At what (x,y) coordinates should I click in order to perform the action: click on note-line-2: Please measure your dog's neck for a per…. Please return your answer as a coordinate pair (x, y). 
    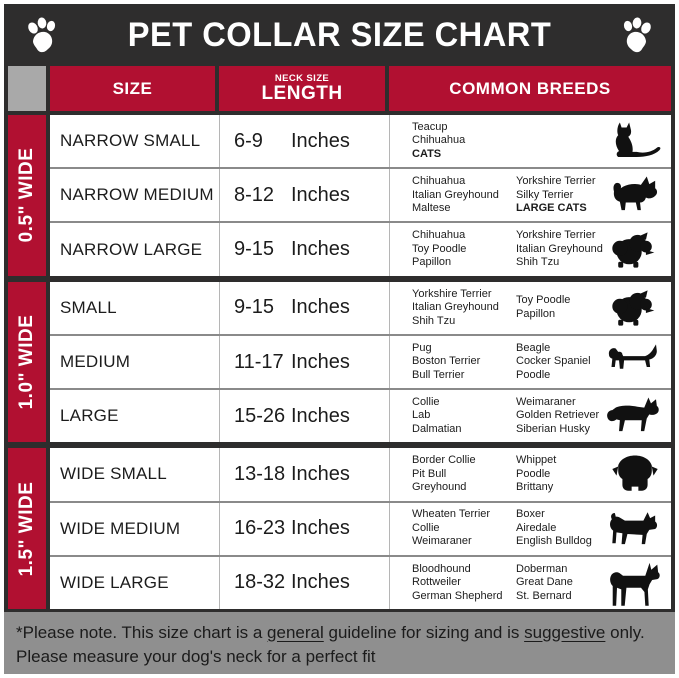
    Looking at the image, I should click on (196, 656).